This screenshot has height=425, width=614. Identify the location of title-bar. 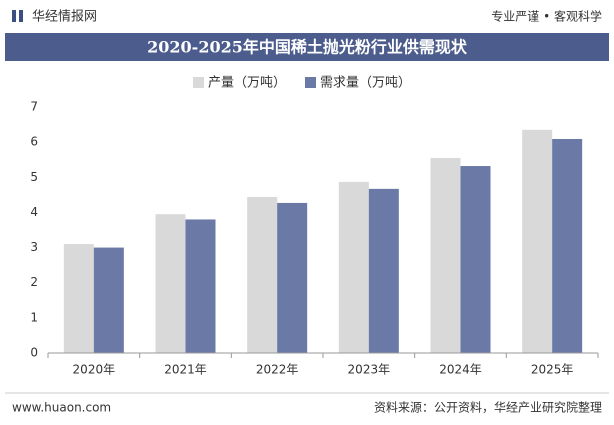
(307, 47).